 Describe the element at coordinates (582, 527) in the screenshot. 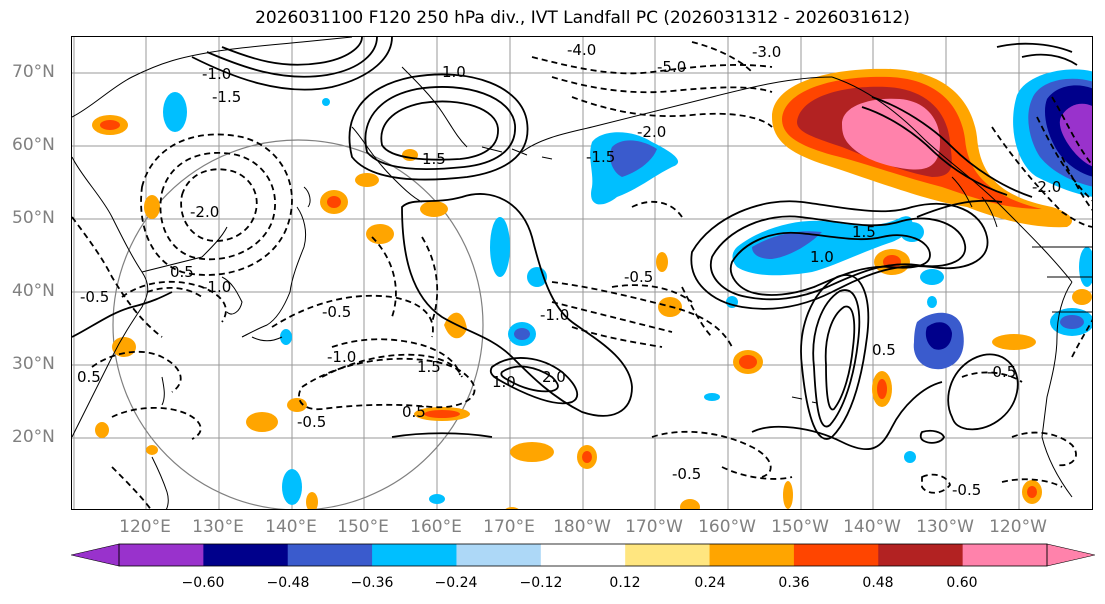

I see `lon-label: 180°W` at that location.